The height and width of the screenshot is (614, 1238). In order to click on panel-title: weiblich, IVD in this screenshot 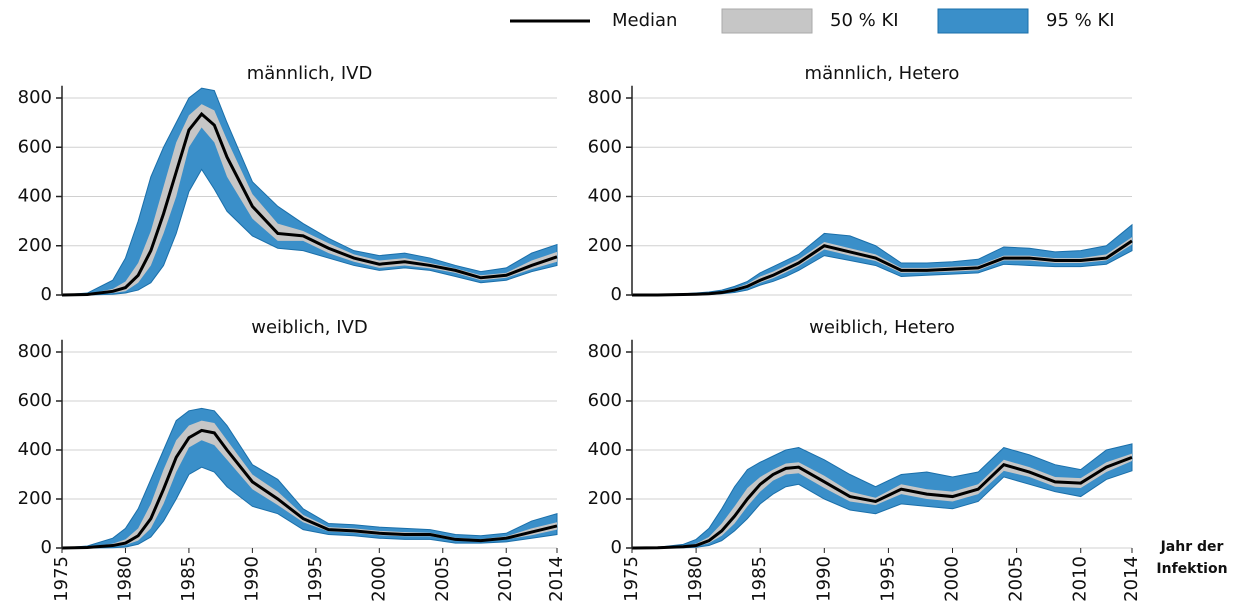, I will do `click(309, 327)`.